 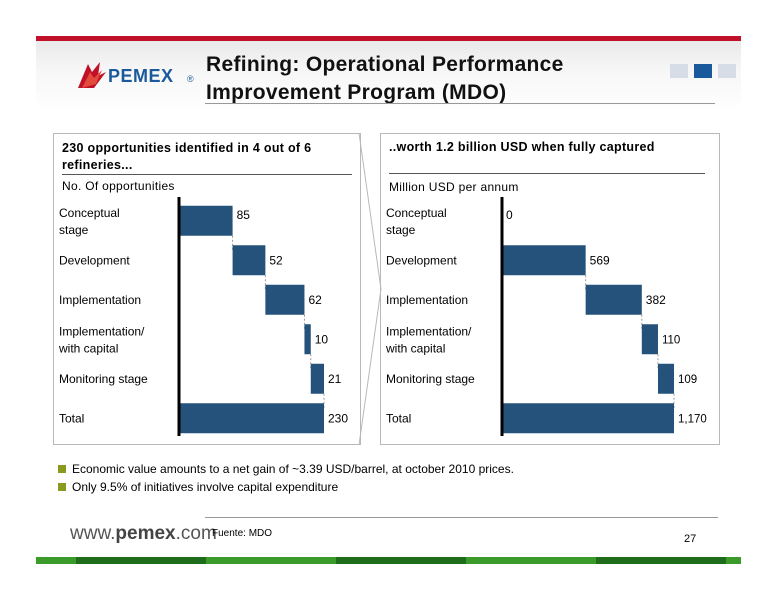 I want to click on pemex-eagle-icon, so click(x=92, y=75).